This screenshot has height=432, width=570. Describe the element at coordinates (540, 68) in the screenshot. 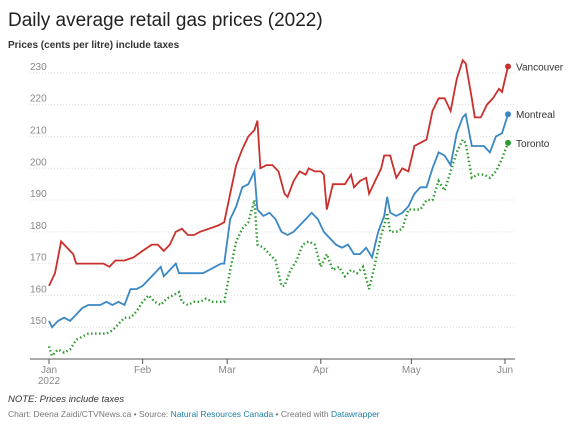

I see `series-label: Vancouver` at that location.